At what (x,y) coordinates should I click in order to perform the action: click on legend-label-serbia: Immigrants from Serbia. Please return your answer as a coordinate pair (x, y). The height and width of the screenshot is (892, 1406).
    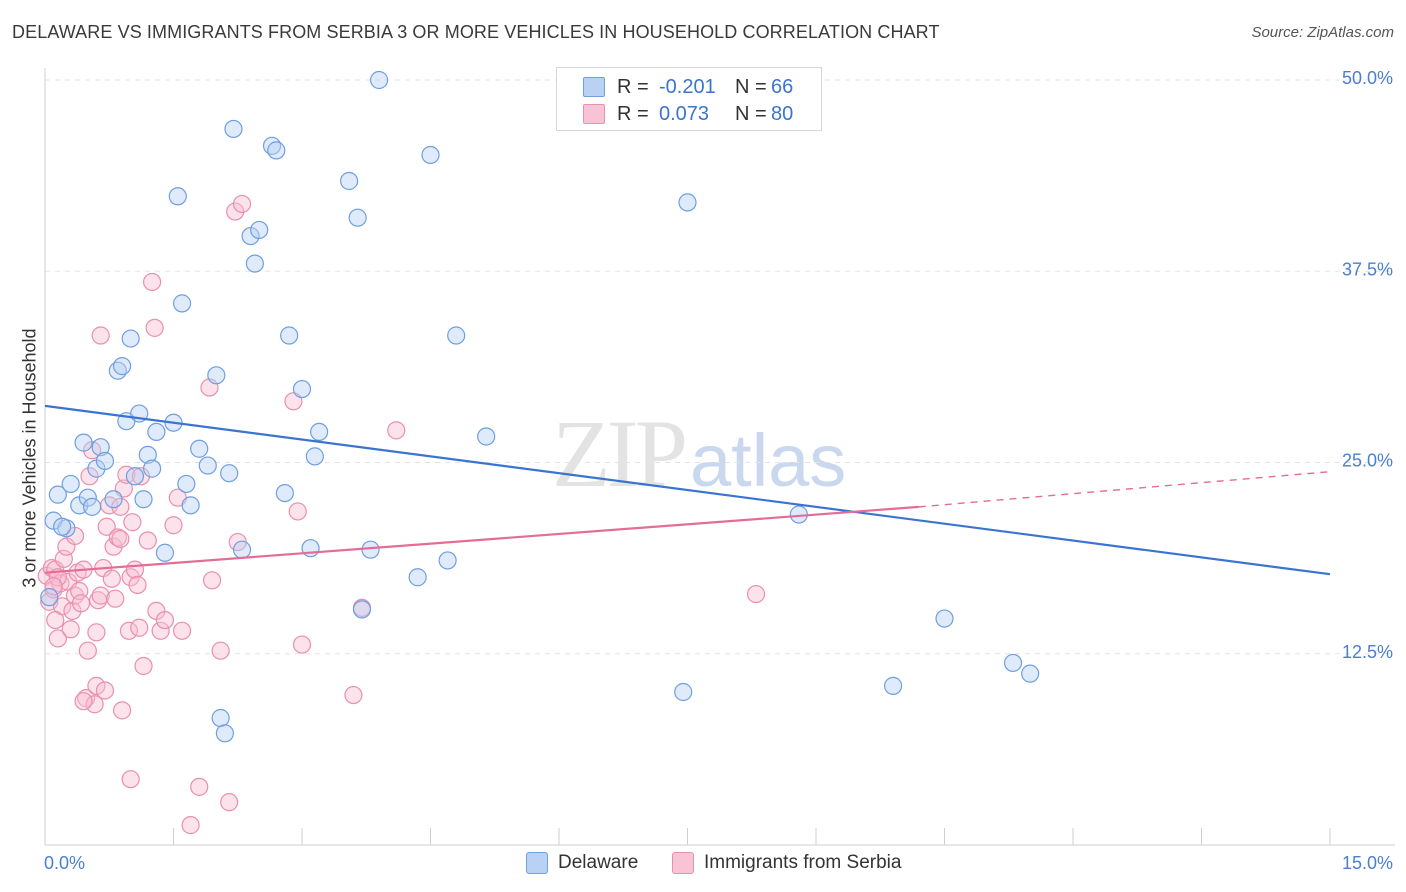
    Looking at the image, I should click on (803, 862).